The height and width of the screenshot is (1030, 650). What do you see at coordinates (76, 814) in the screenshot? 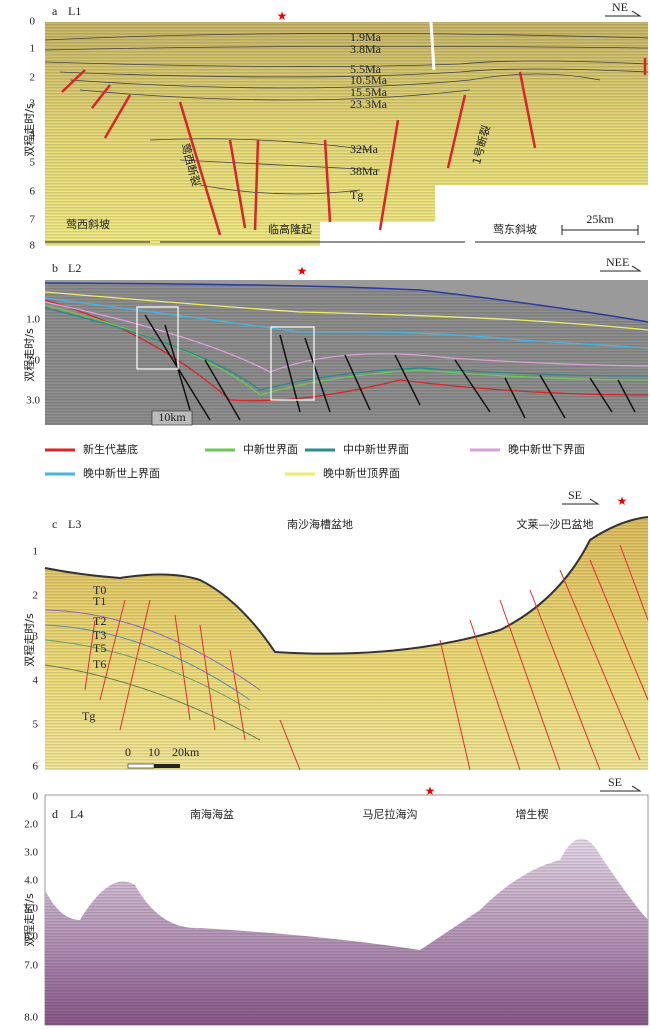
I see `line-name: L4` at bounding box center [76, 814].